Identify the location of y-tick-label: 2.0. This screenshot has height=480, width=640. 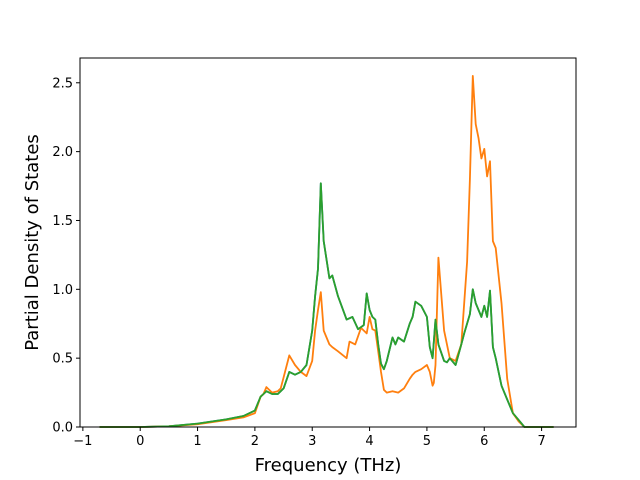
(62, 152).